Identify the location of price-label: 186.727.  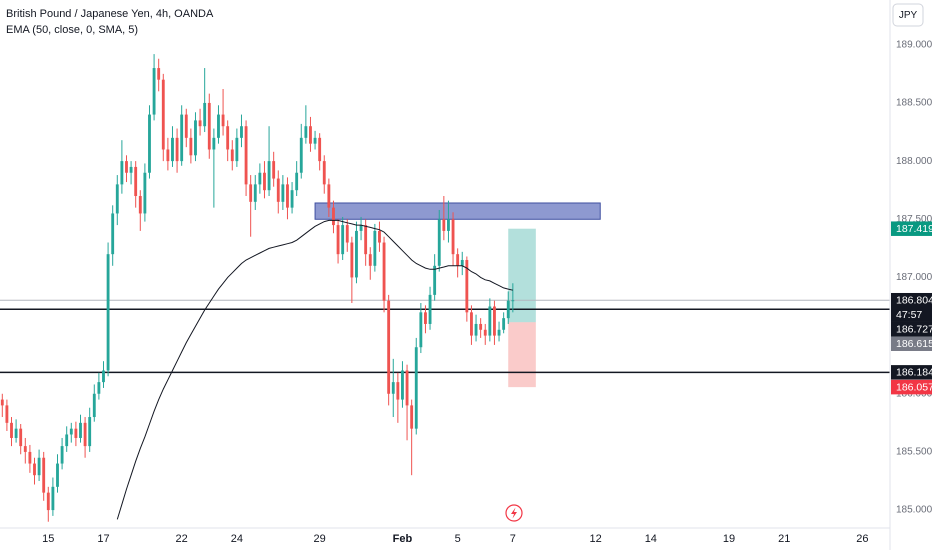
(914, 330).